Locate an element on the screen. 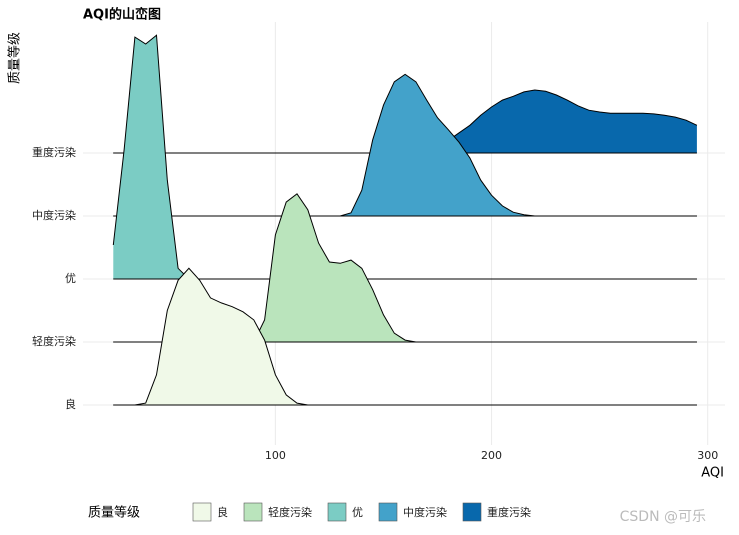 This screenshot has width=739, height=535. legend-label: 轻度污染 is located at coordinates (290, 512).